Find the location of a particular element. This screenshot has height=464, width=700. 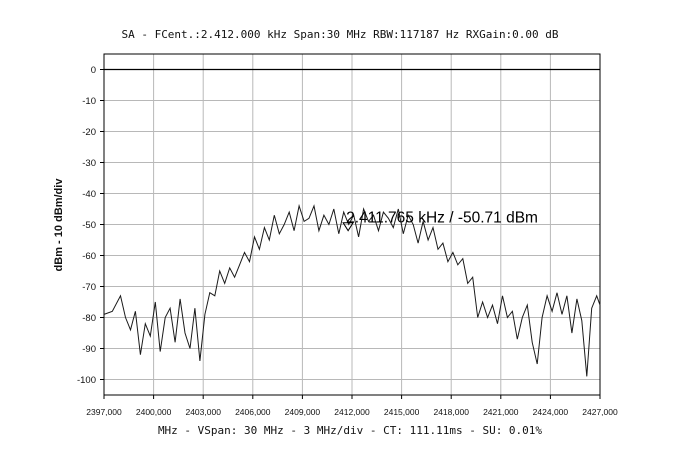

x-tick-label: 2424,000 is located at coordinates (551, 412).